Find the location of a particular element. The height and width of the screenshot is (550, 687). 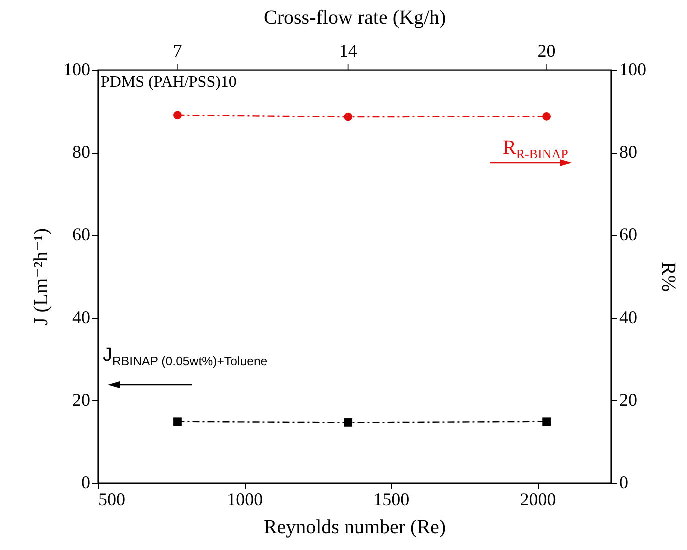

x-tick-label: 1500 is located at coordinates (392, 500).